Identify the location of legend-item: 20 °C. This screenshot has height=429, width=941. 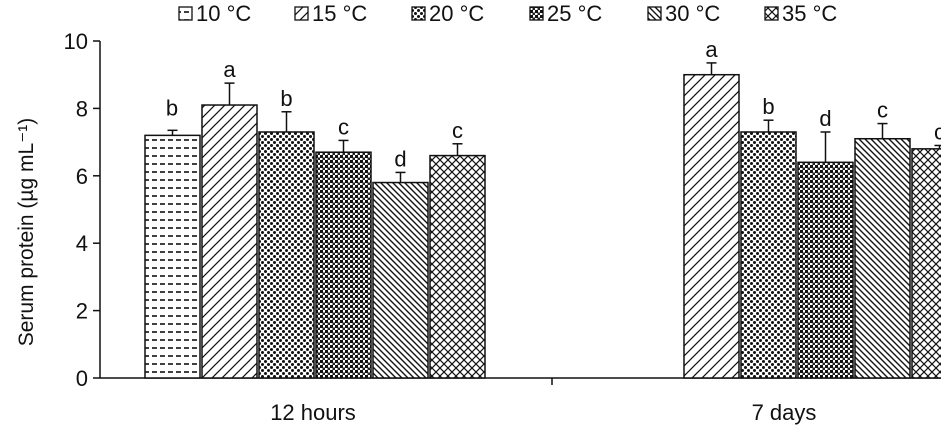
(447, 13).